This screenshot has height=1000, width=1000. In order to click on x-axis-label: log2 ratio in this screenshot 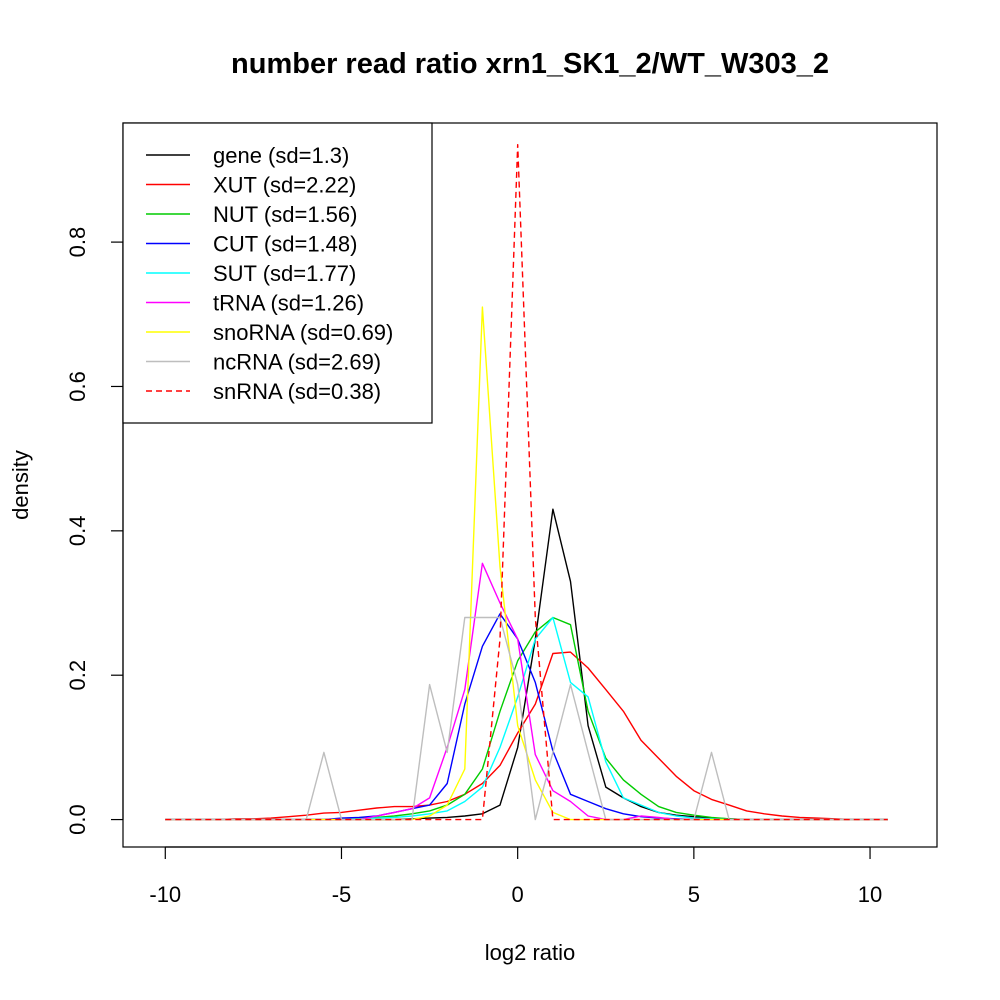, I will do `click(530, 952)`.